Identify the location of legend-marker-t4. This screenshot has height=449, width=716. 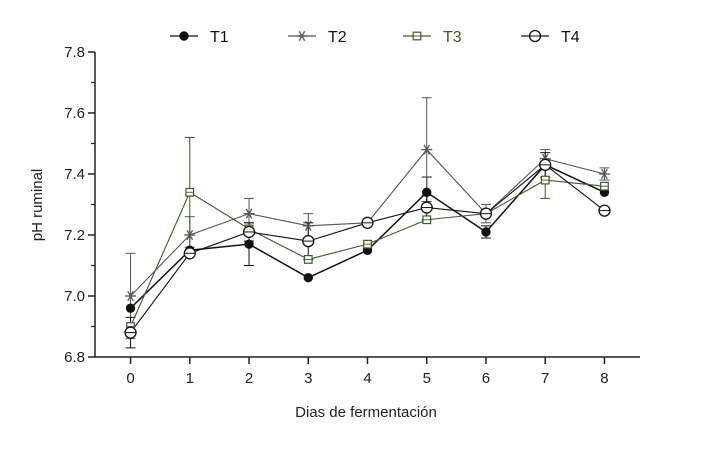
(535, 36).